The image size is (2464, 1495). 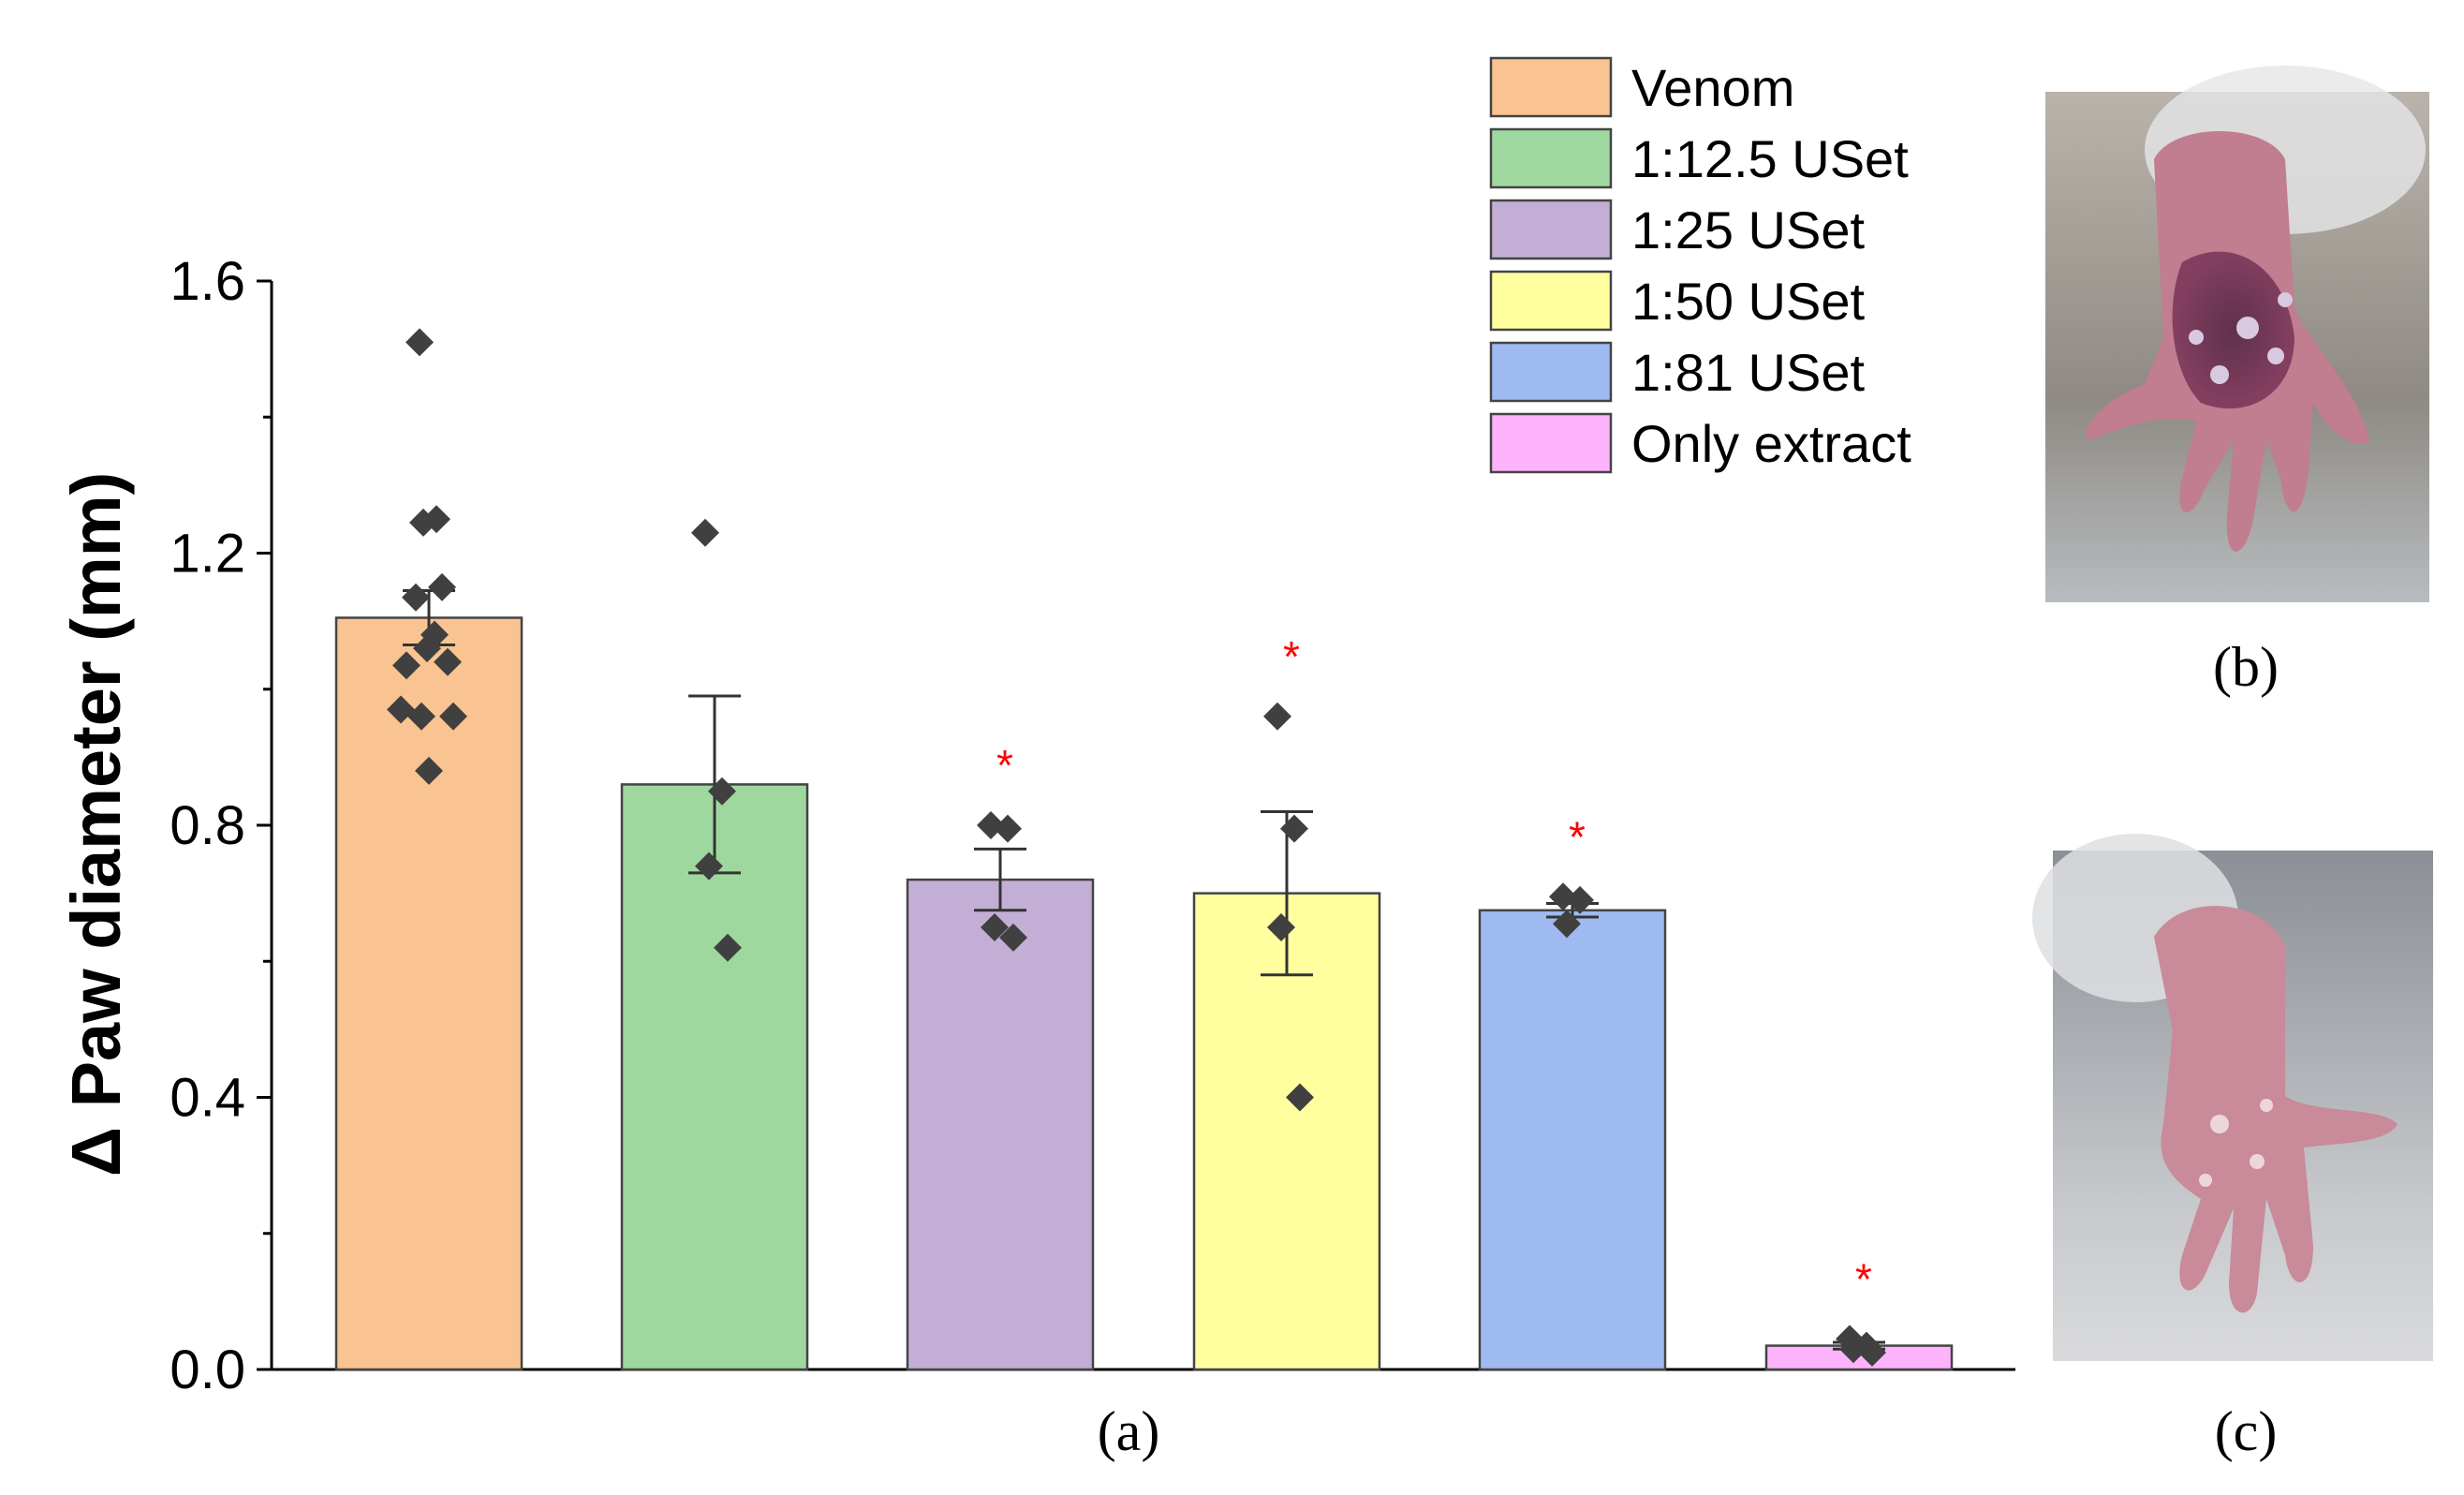 What do you see at coordinates (207, 1098) in the screenshot?
I see `y-tick-label: 0.4` at bounding box center [207, 1098].